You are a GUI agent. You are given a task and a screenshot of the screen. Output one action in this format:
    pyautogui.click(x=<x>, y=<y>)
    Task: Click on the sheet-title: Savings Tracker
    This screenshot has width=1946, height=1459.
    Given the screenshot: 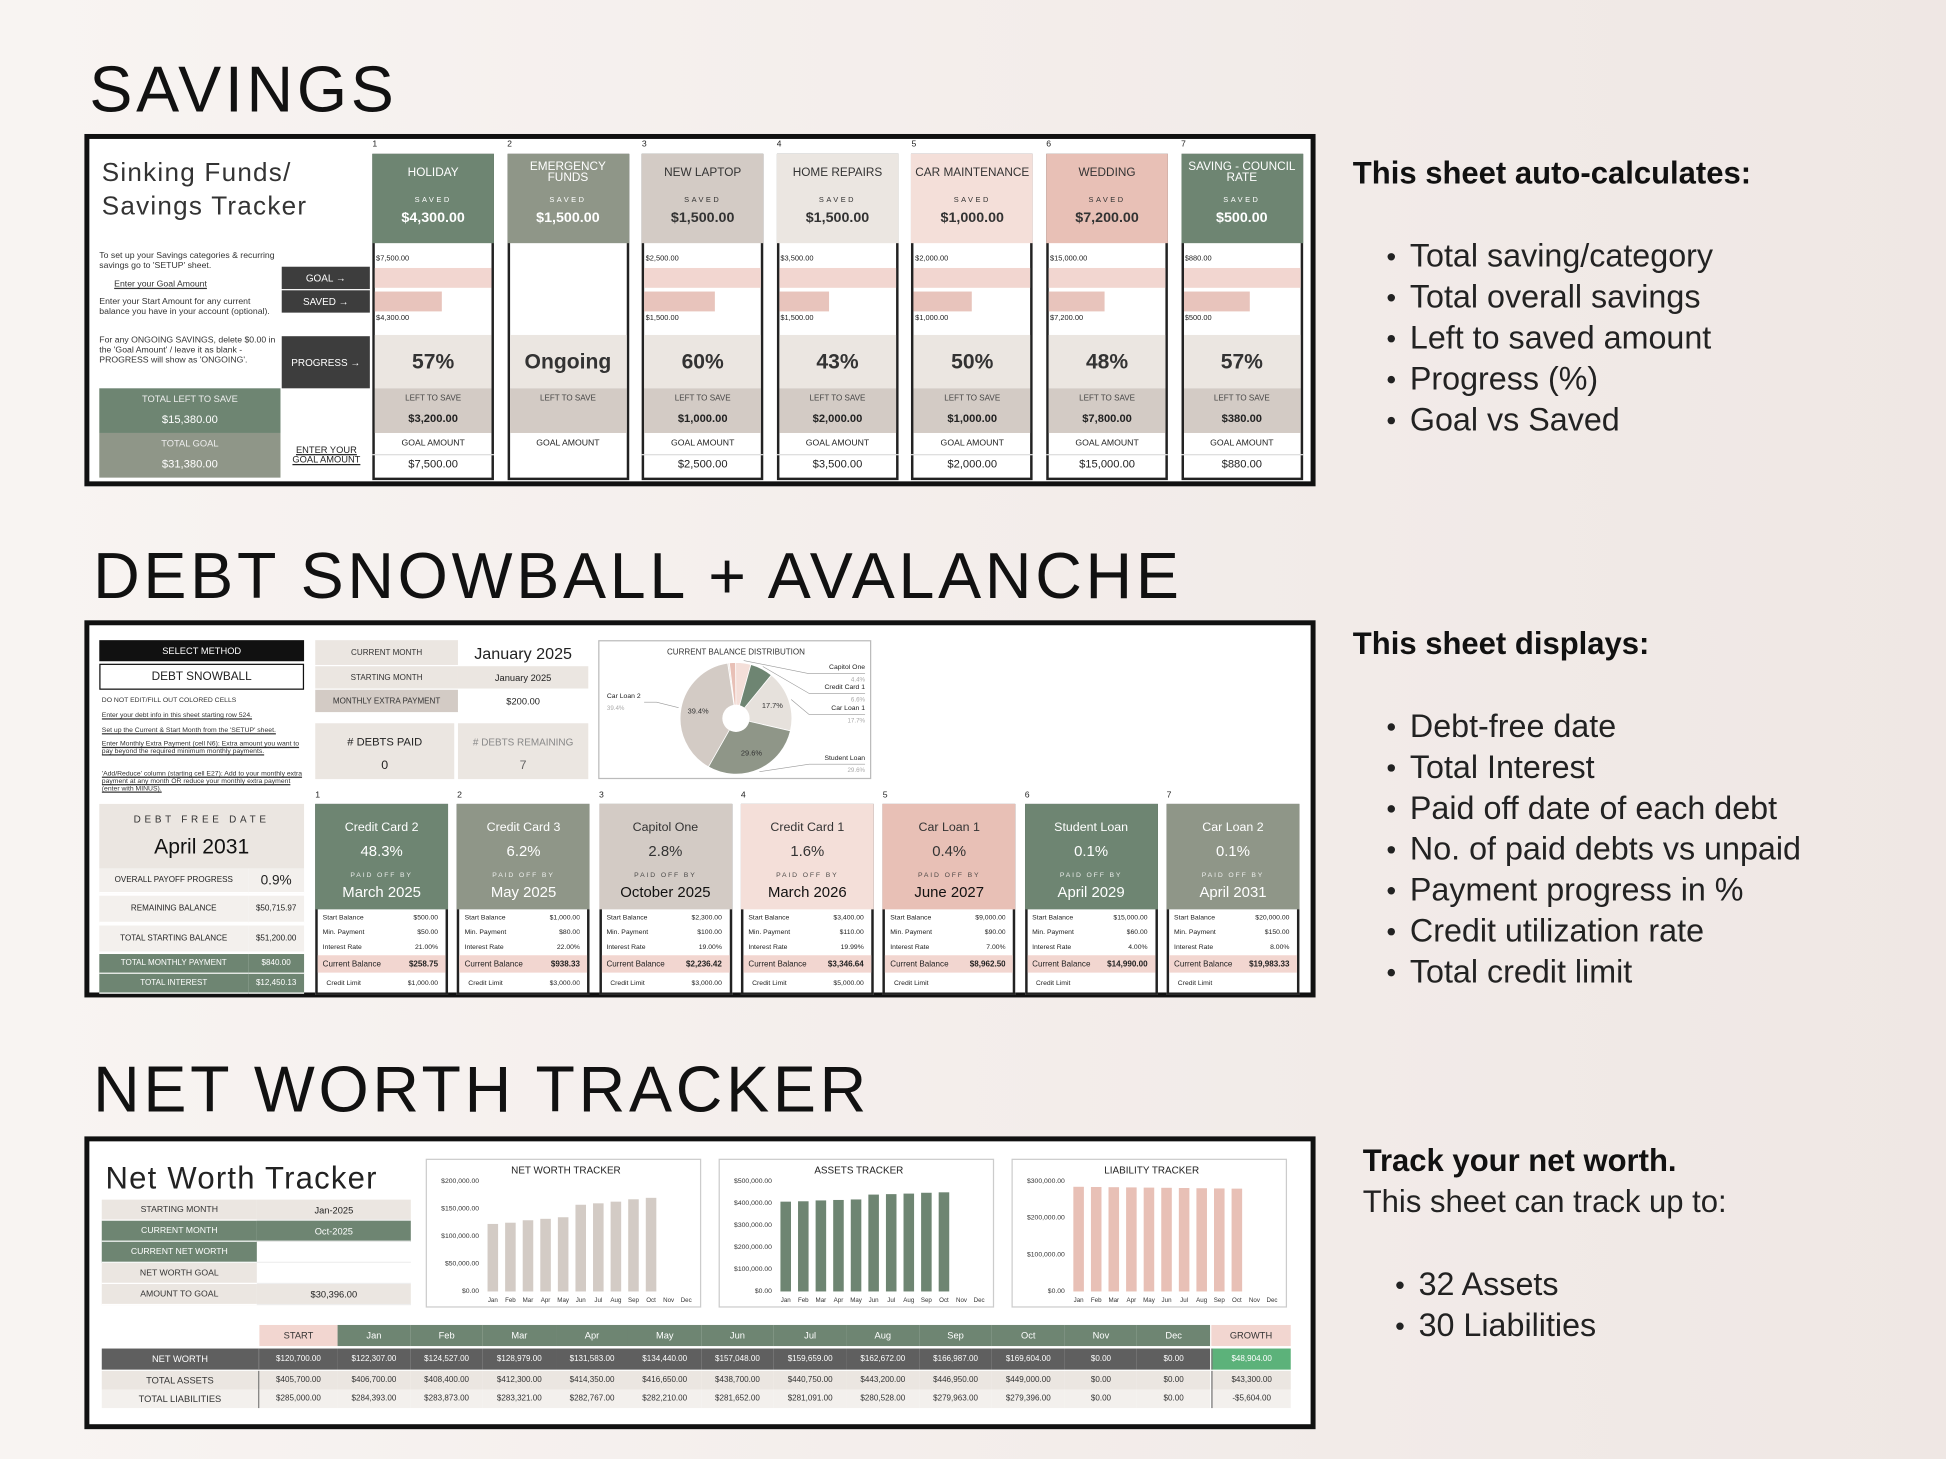 What is the action you would take?
    pyautogui.click(x=204, y=206)
    